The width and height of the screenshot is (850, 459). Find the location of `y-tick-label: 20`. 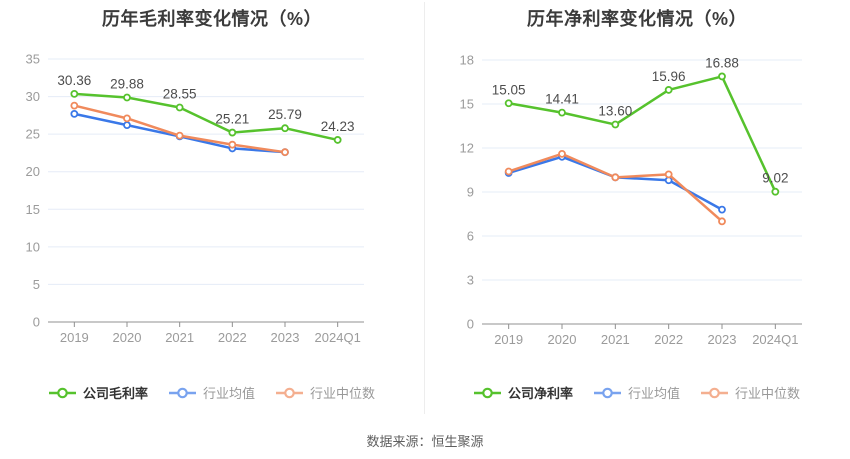

y-tick-label: 20 is located at coordinates (33, 171).